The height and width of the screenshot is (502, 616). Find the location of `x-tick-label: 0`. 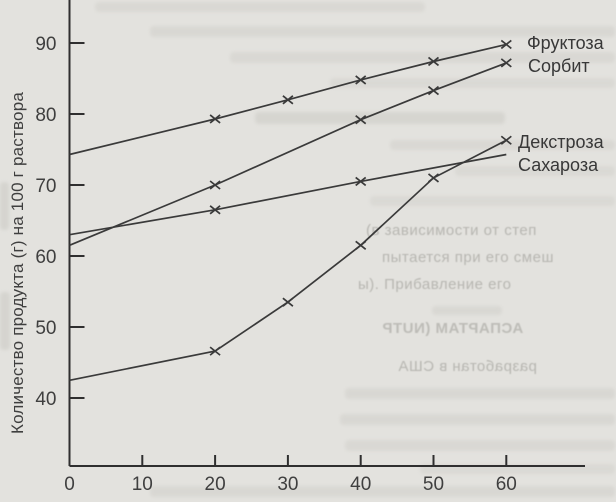

x-tick-label: 0 is located at coordinates (69, 484).